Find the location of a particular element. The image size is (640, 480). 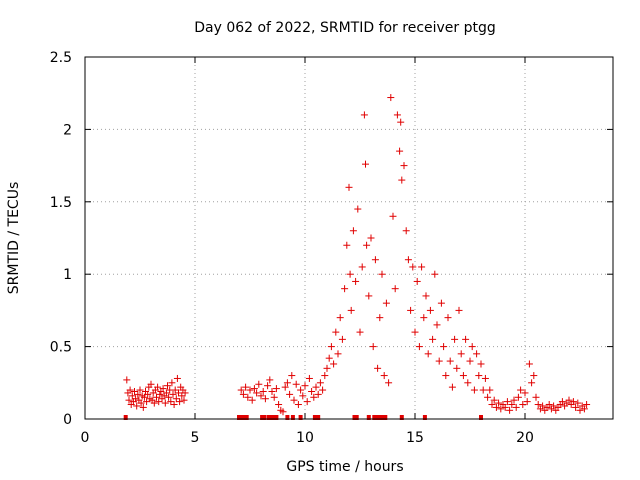

y-tick-label: 1 is located at coordinates (67, 275).